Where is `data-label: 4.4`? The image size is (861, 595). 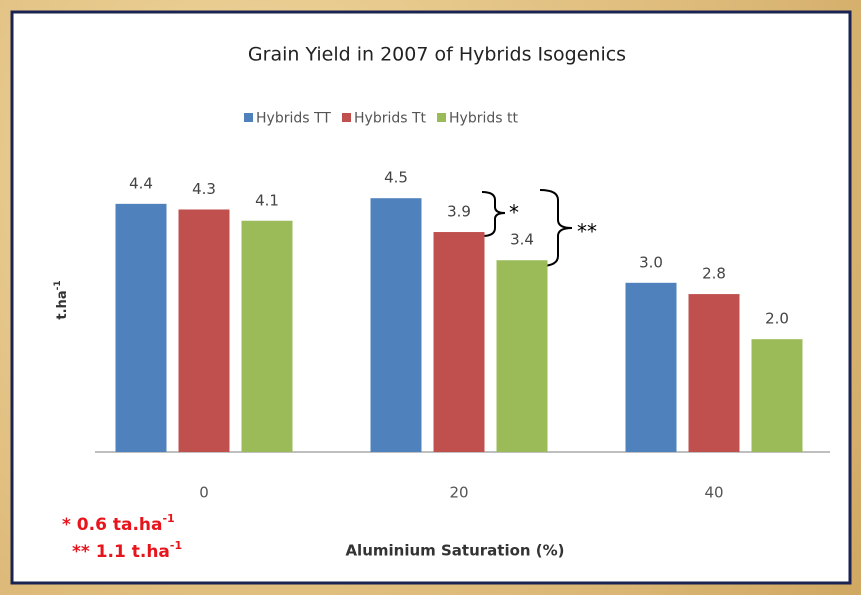 data-label: 4.4 is located at coordinates (141, 183).